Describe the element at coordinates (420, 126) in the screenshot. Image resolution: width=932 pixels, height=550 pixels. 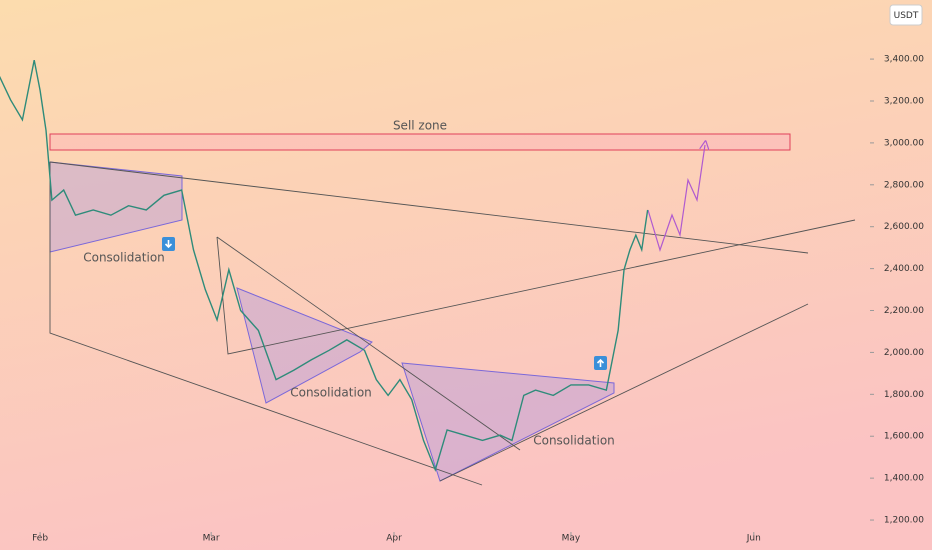
I see `annotation: Sell zone` at that location.